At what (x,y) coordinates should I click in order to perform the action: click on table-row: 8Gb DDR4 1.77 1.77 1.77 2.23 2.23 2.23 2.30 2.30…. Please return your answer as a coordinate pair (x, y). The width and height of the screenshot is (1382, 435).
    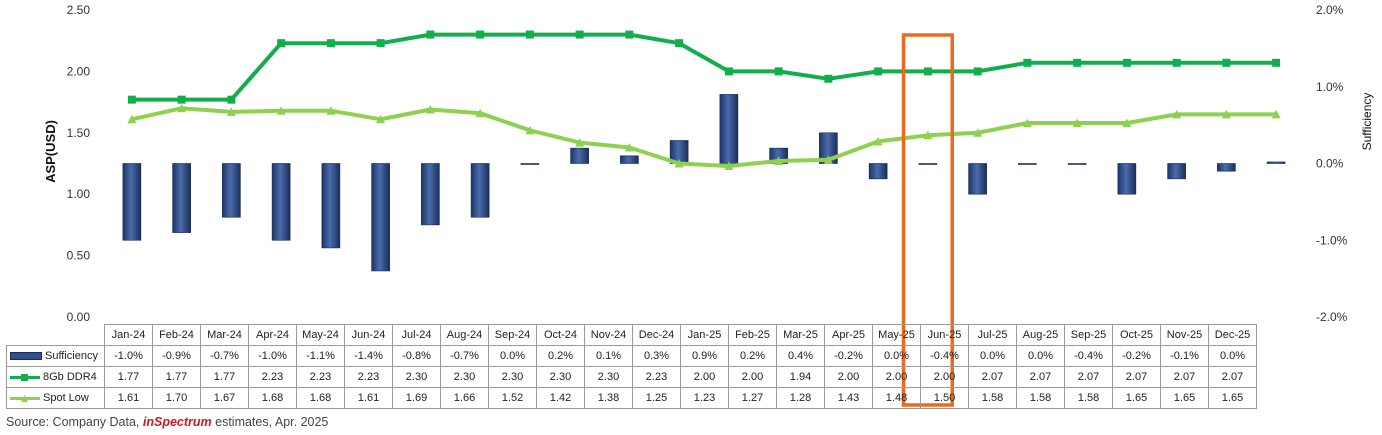
    Looking at the image, I should click on (631, 377).